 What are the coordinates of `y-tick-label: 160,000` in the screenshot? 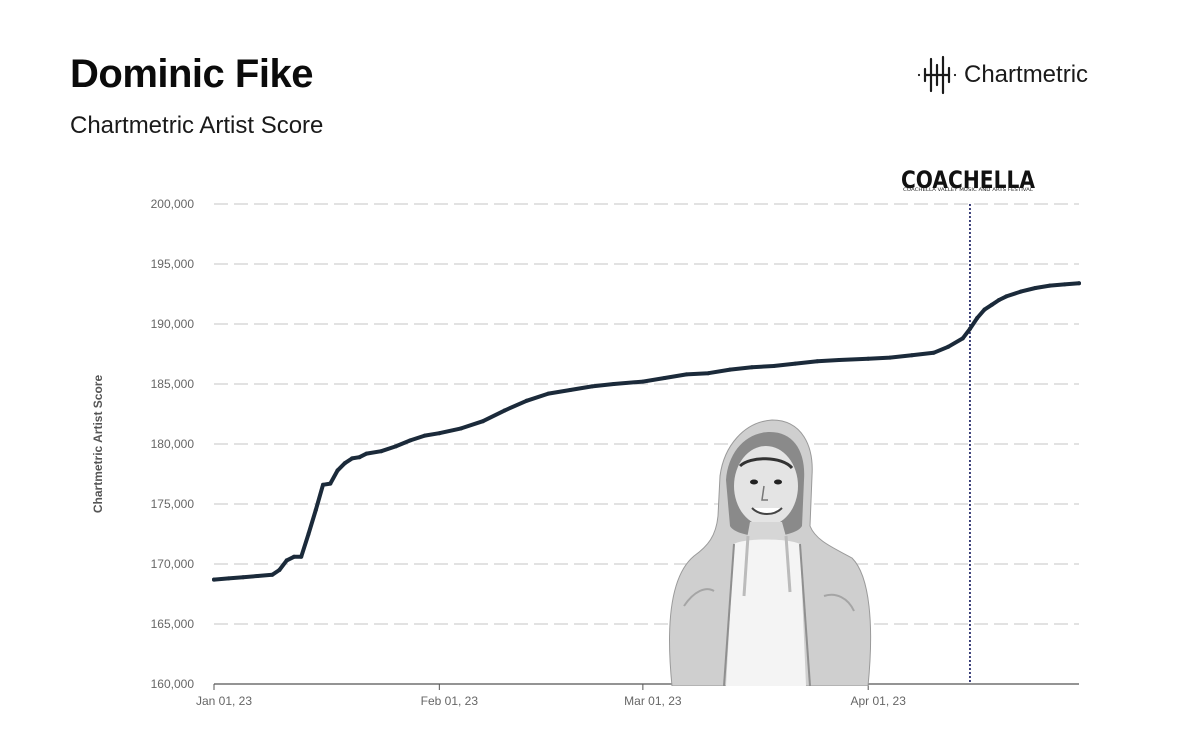 It's located at (173, 684).